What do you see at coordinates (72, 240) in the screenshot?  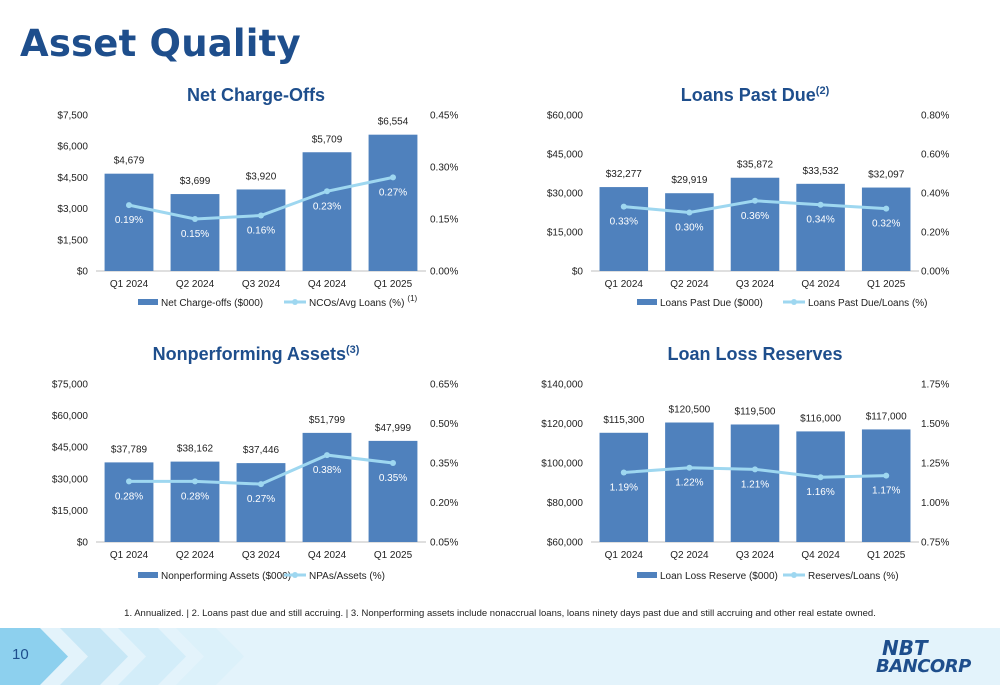 I see `left-axis-tick-label: $1,500` at bounding box center [72, 240].